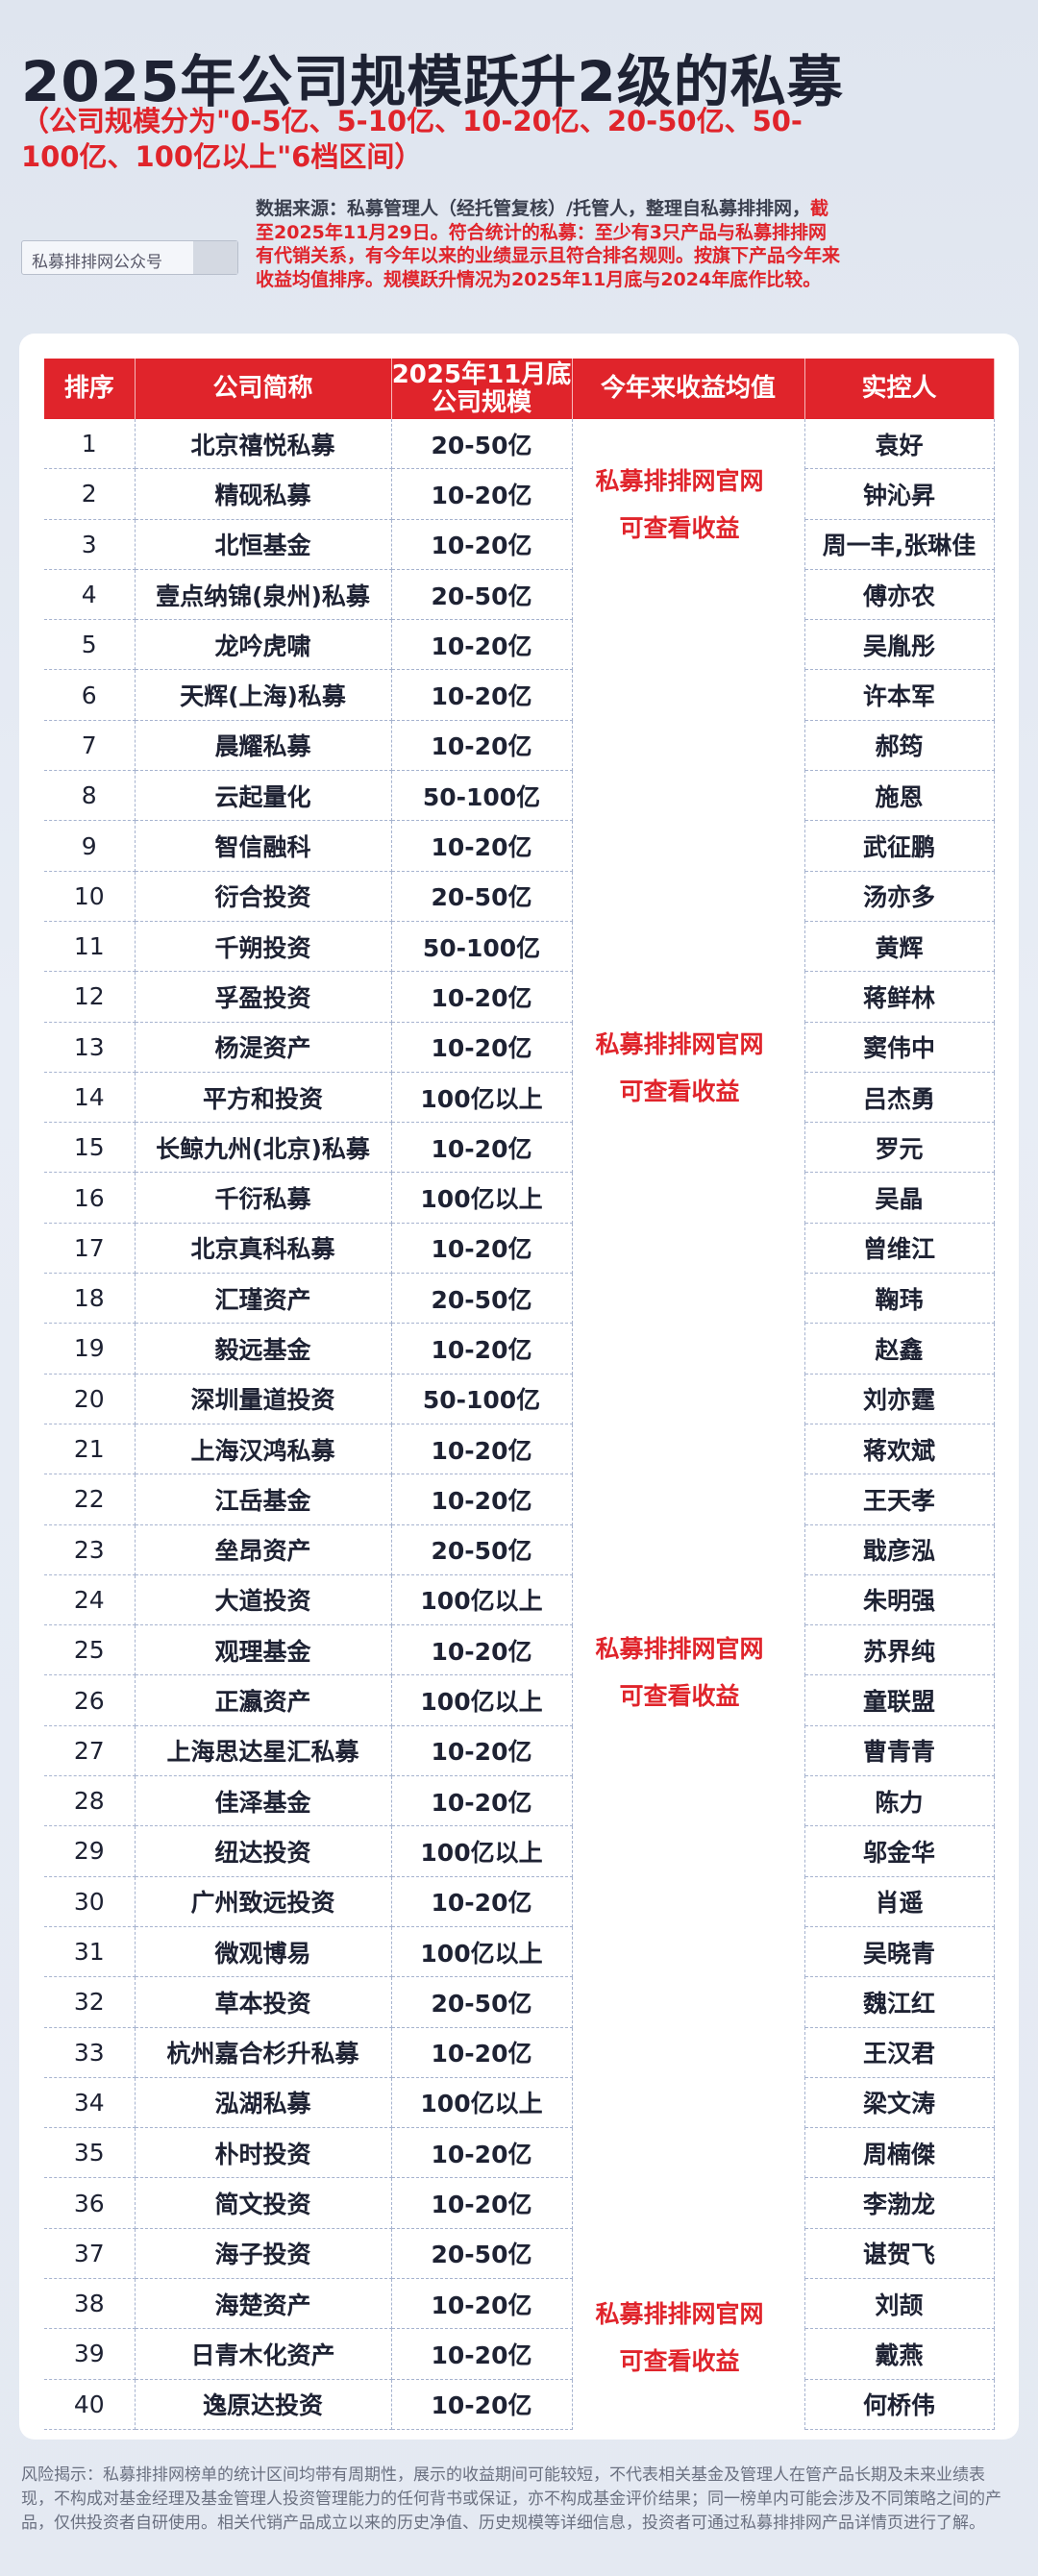  What do you see at coordinates (519, 1499) in the screenshot?
I see `table-row: 22 江岳基金 10-20亿 王天孝` at bounding box center [519, 1499].